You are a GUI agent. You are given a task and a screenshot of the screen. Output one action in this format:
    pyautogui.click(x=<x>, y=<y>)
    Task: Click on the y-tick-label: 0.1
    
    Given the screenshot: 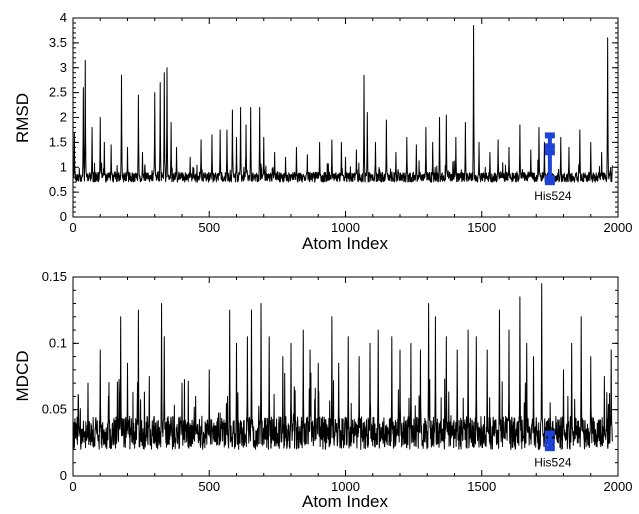 What is the action you would take?
    pyautogui.click(x=58, y=342)
    